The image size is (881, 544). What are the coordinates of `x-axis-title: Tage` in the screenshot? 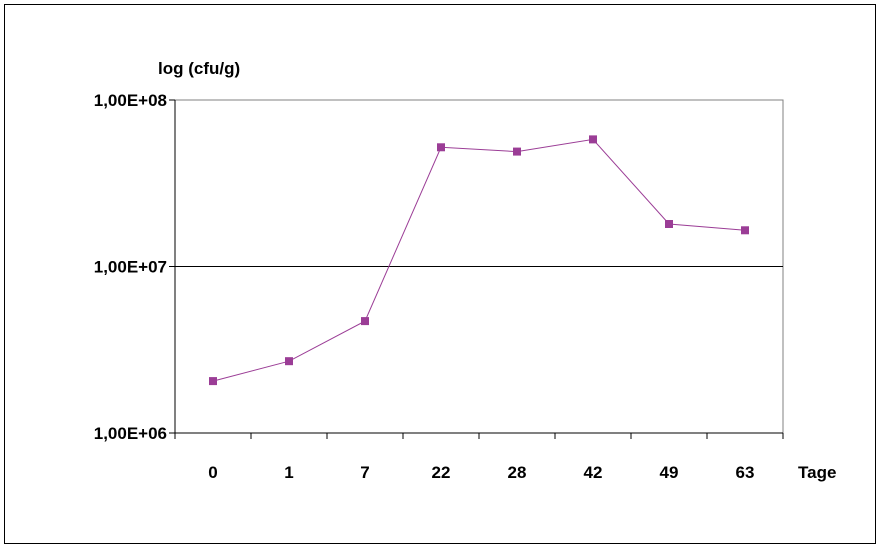 It's located at (817, 472).